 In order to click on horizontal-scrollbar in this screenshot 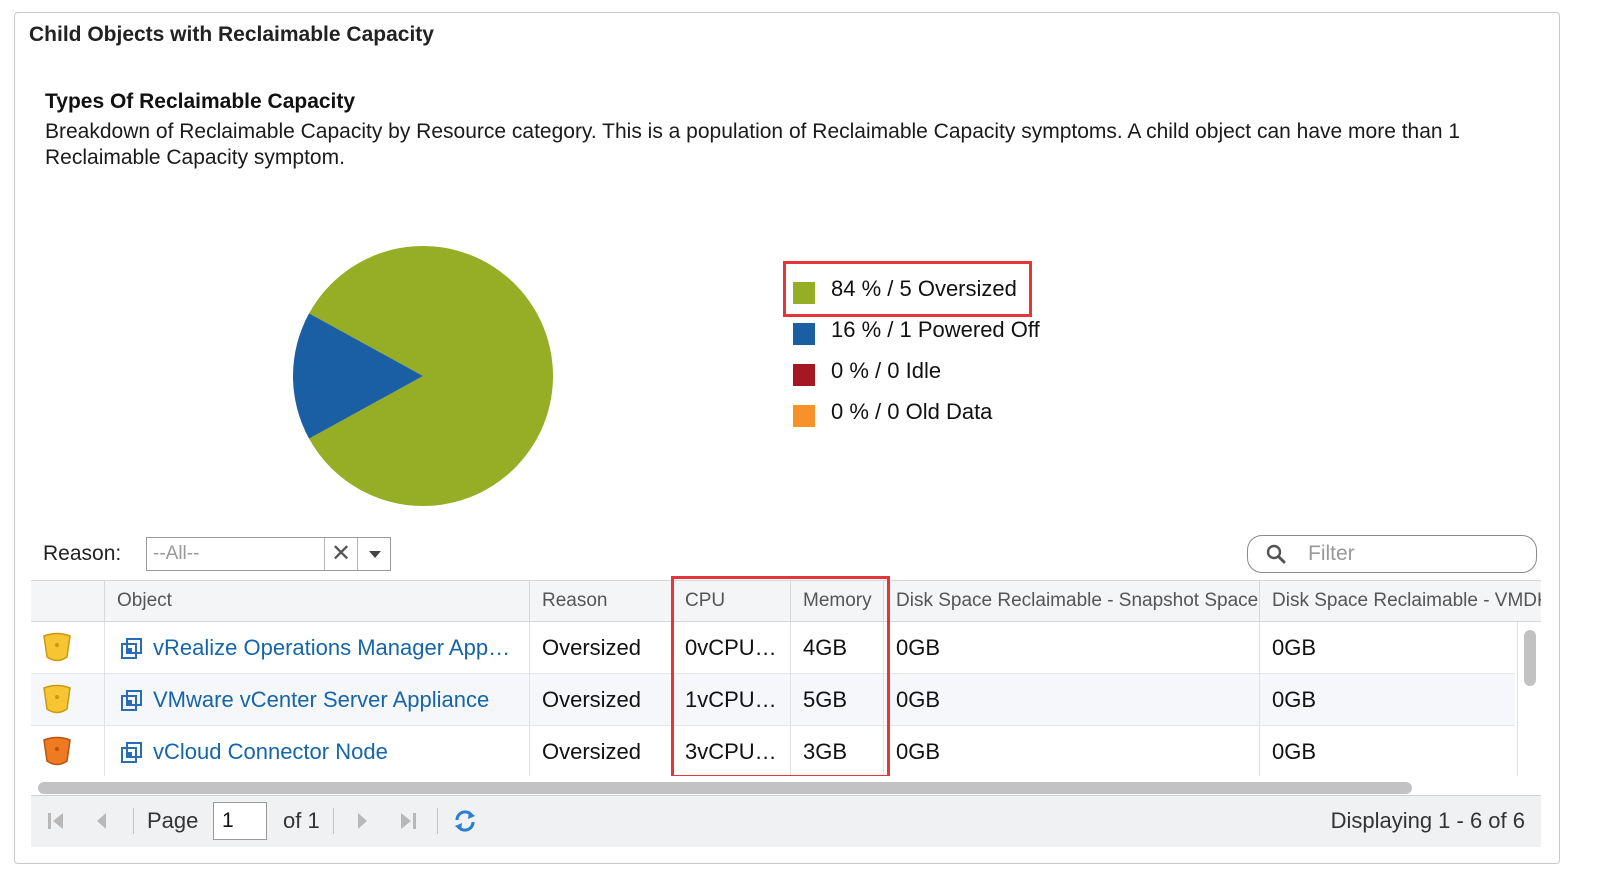, I will do `click(786, 787)`.